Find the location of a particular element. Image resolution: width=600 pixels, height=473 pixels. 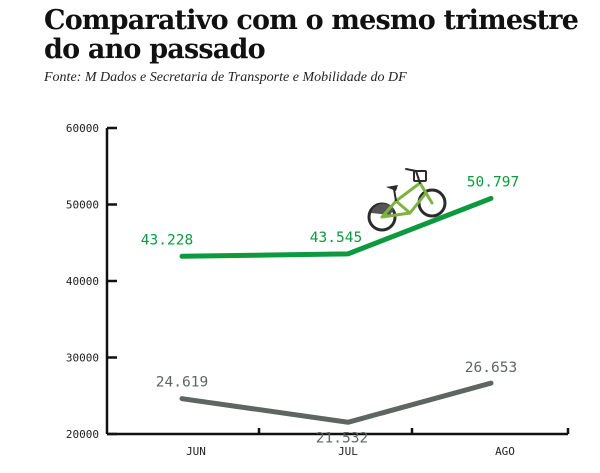

y-tick-label: 40000 is located at coordinates (82, 281).